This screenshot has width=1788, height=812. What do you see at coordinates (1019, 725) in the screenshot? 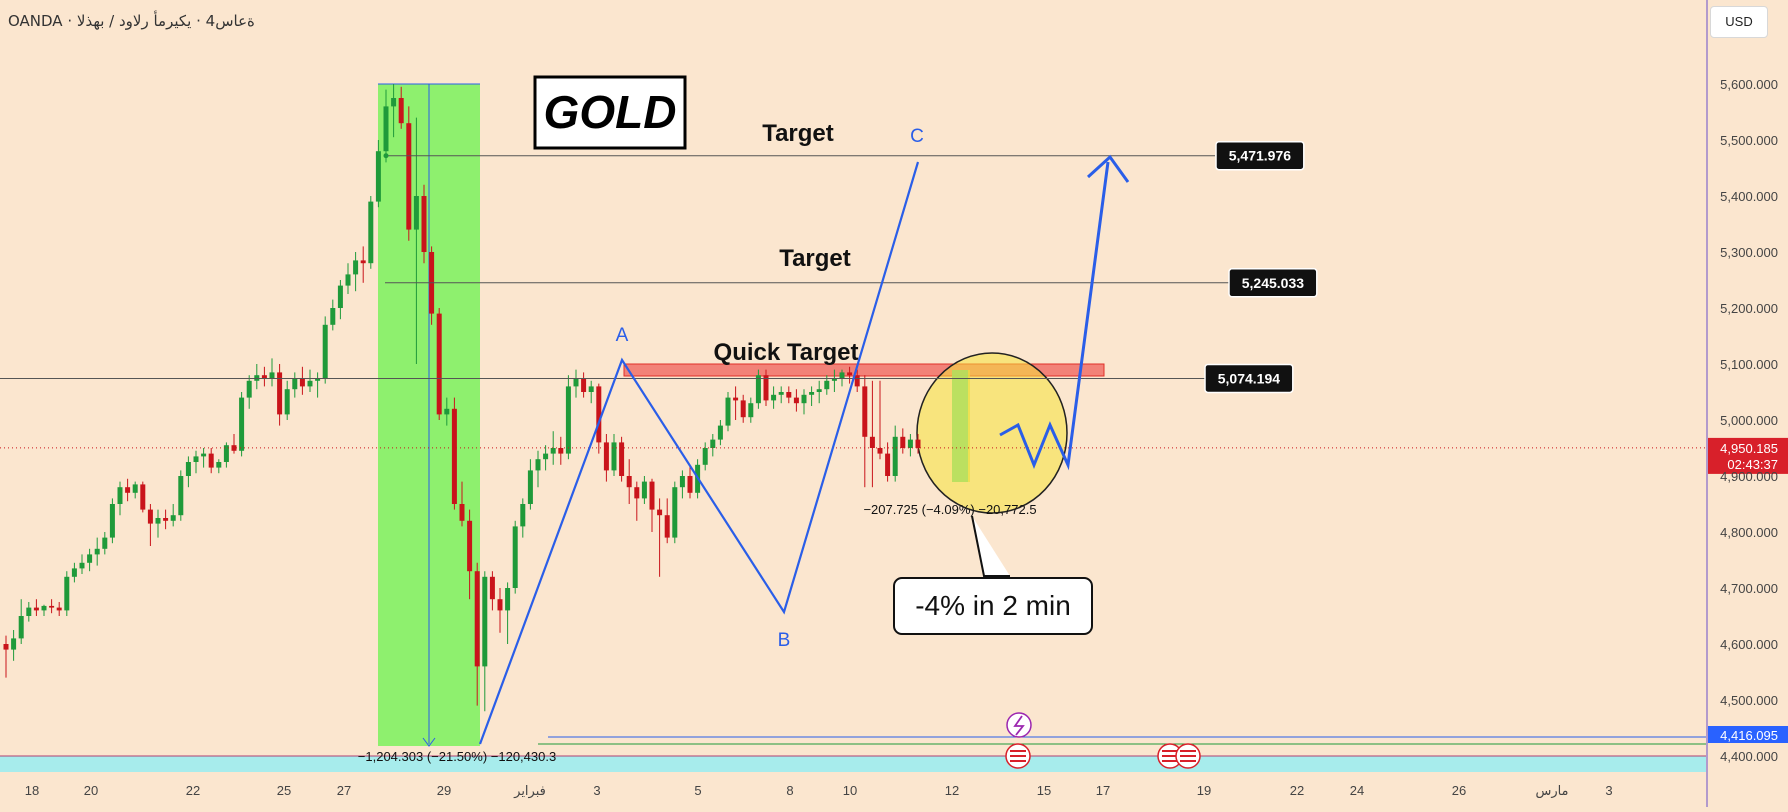
I see `lightning-event-icon` at bounding box center [1019, 725].